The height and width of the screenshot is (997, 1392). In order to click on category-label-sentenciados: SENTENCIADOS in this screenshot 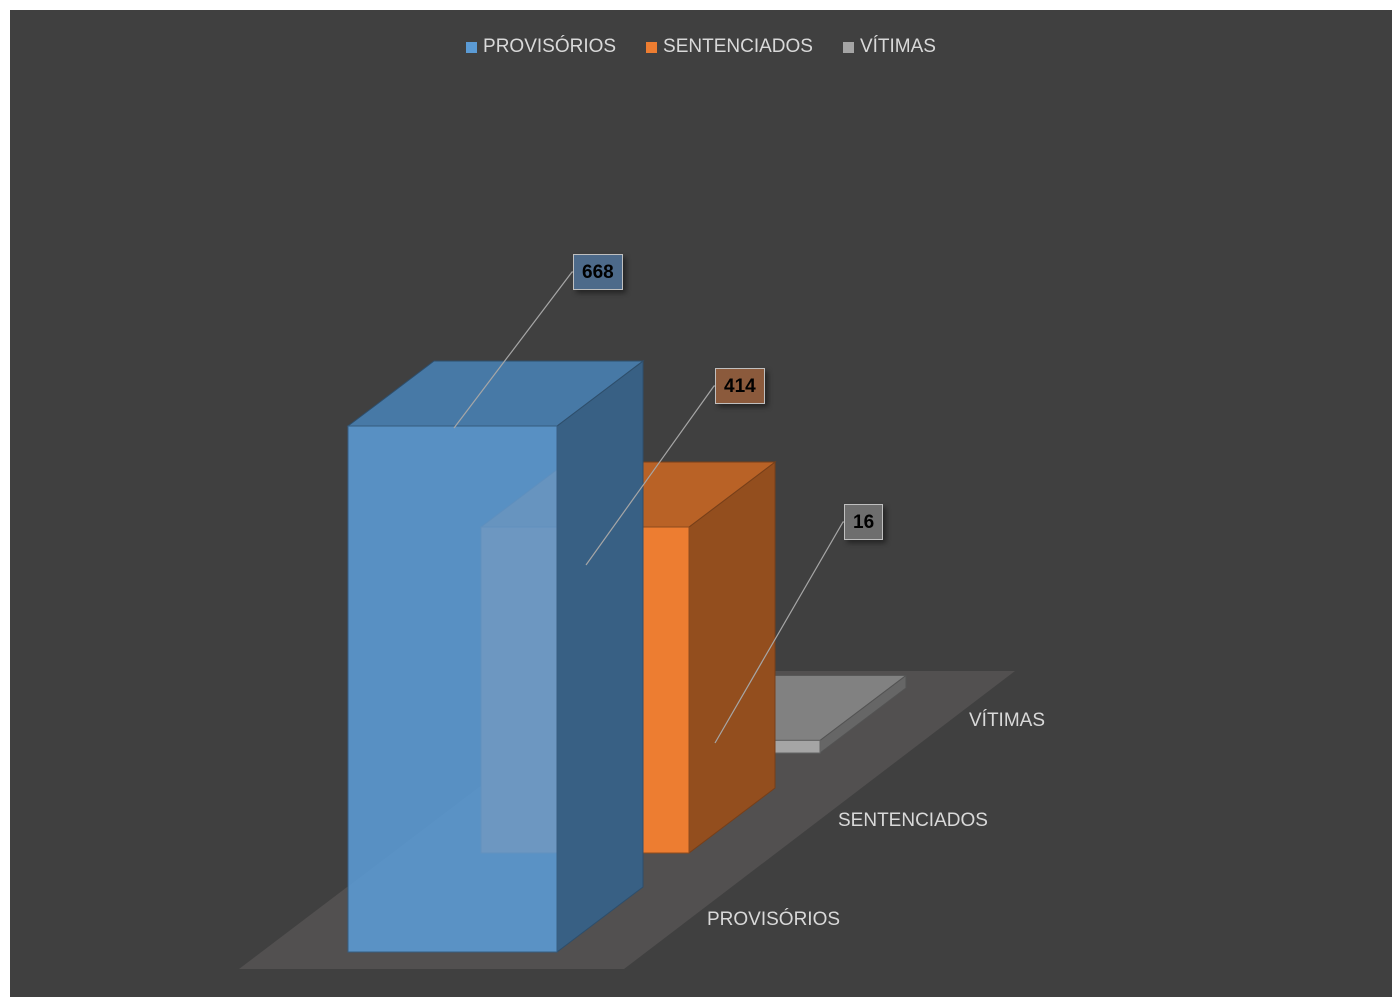, I will do `click(913, 820)`.